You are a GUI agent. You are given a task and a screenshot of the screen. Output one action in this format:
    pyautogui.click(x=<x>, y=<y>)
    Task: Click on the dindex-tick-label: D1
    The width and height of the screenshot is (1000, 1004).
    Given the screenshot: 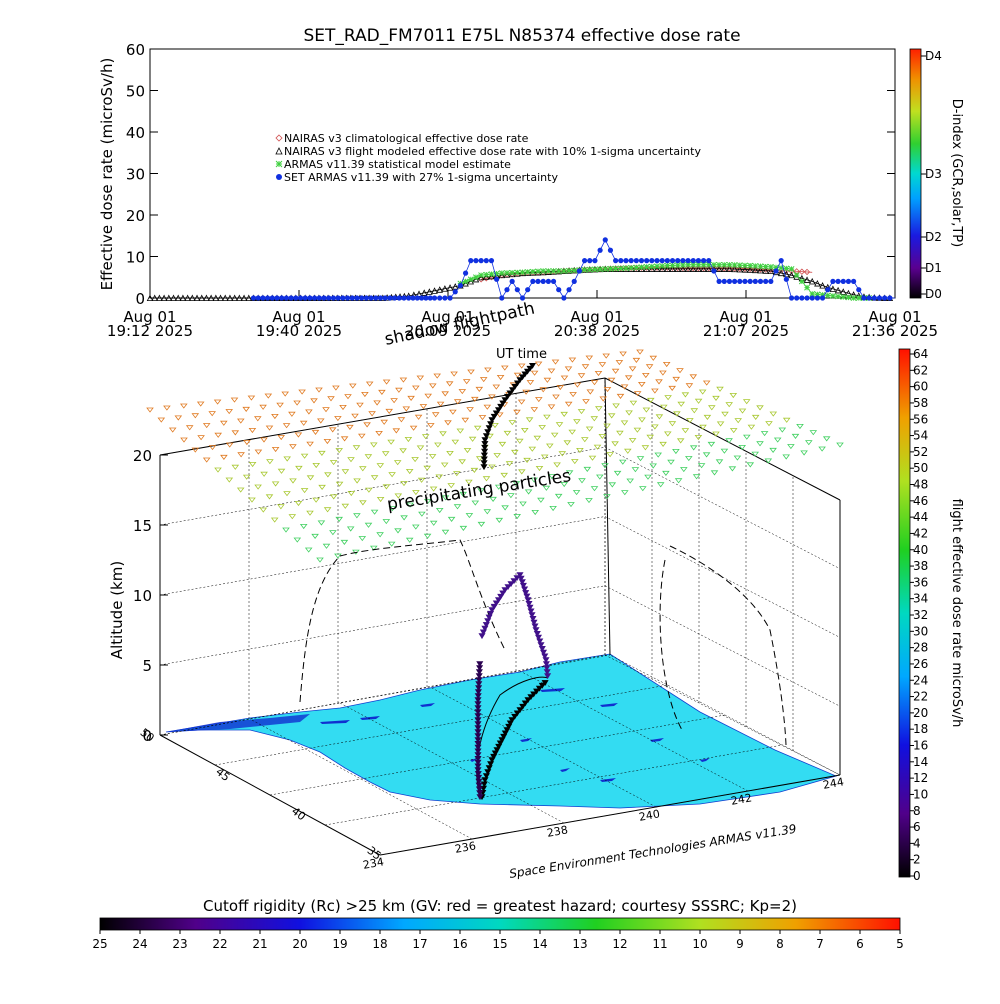 What is the action you would take?
    pyautogui.click(x=933, y=268)
    